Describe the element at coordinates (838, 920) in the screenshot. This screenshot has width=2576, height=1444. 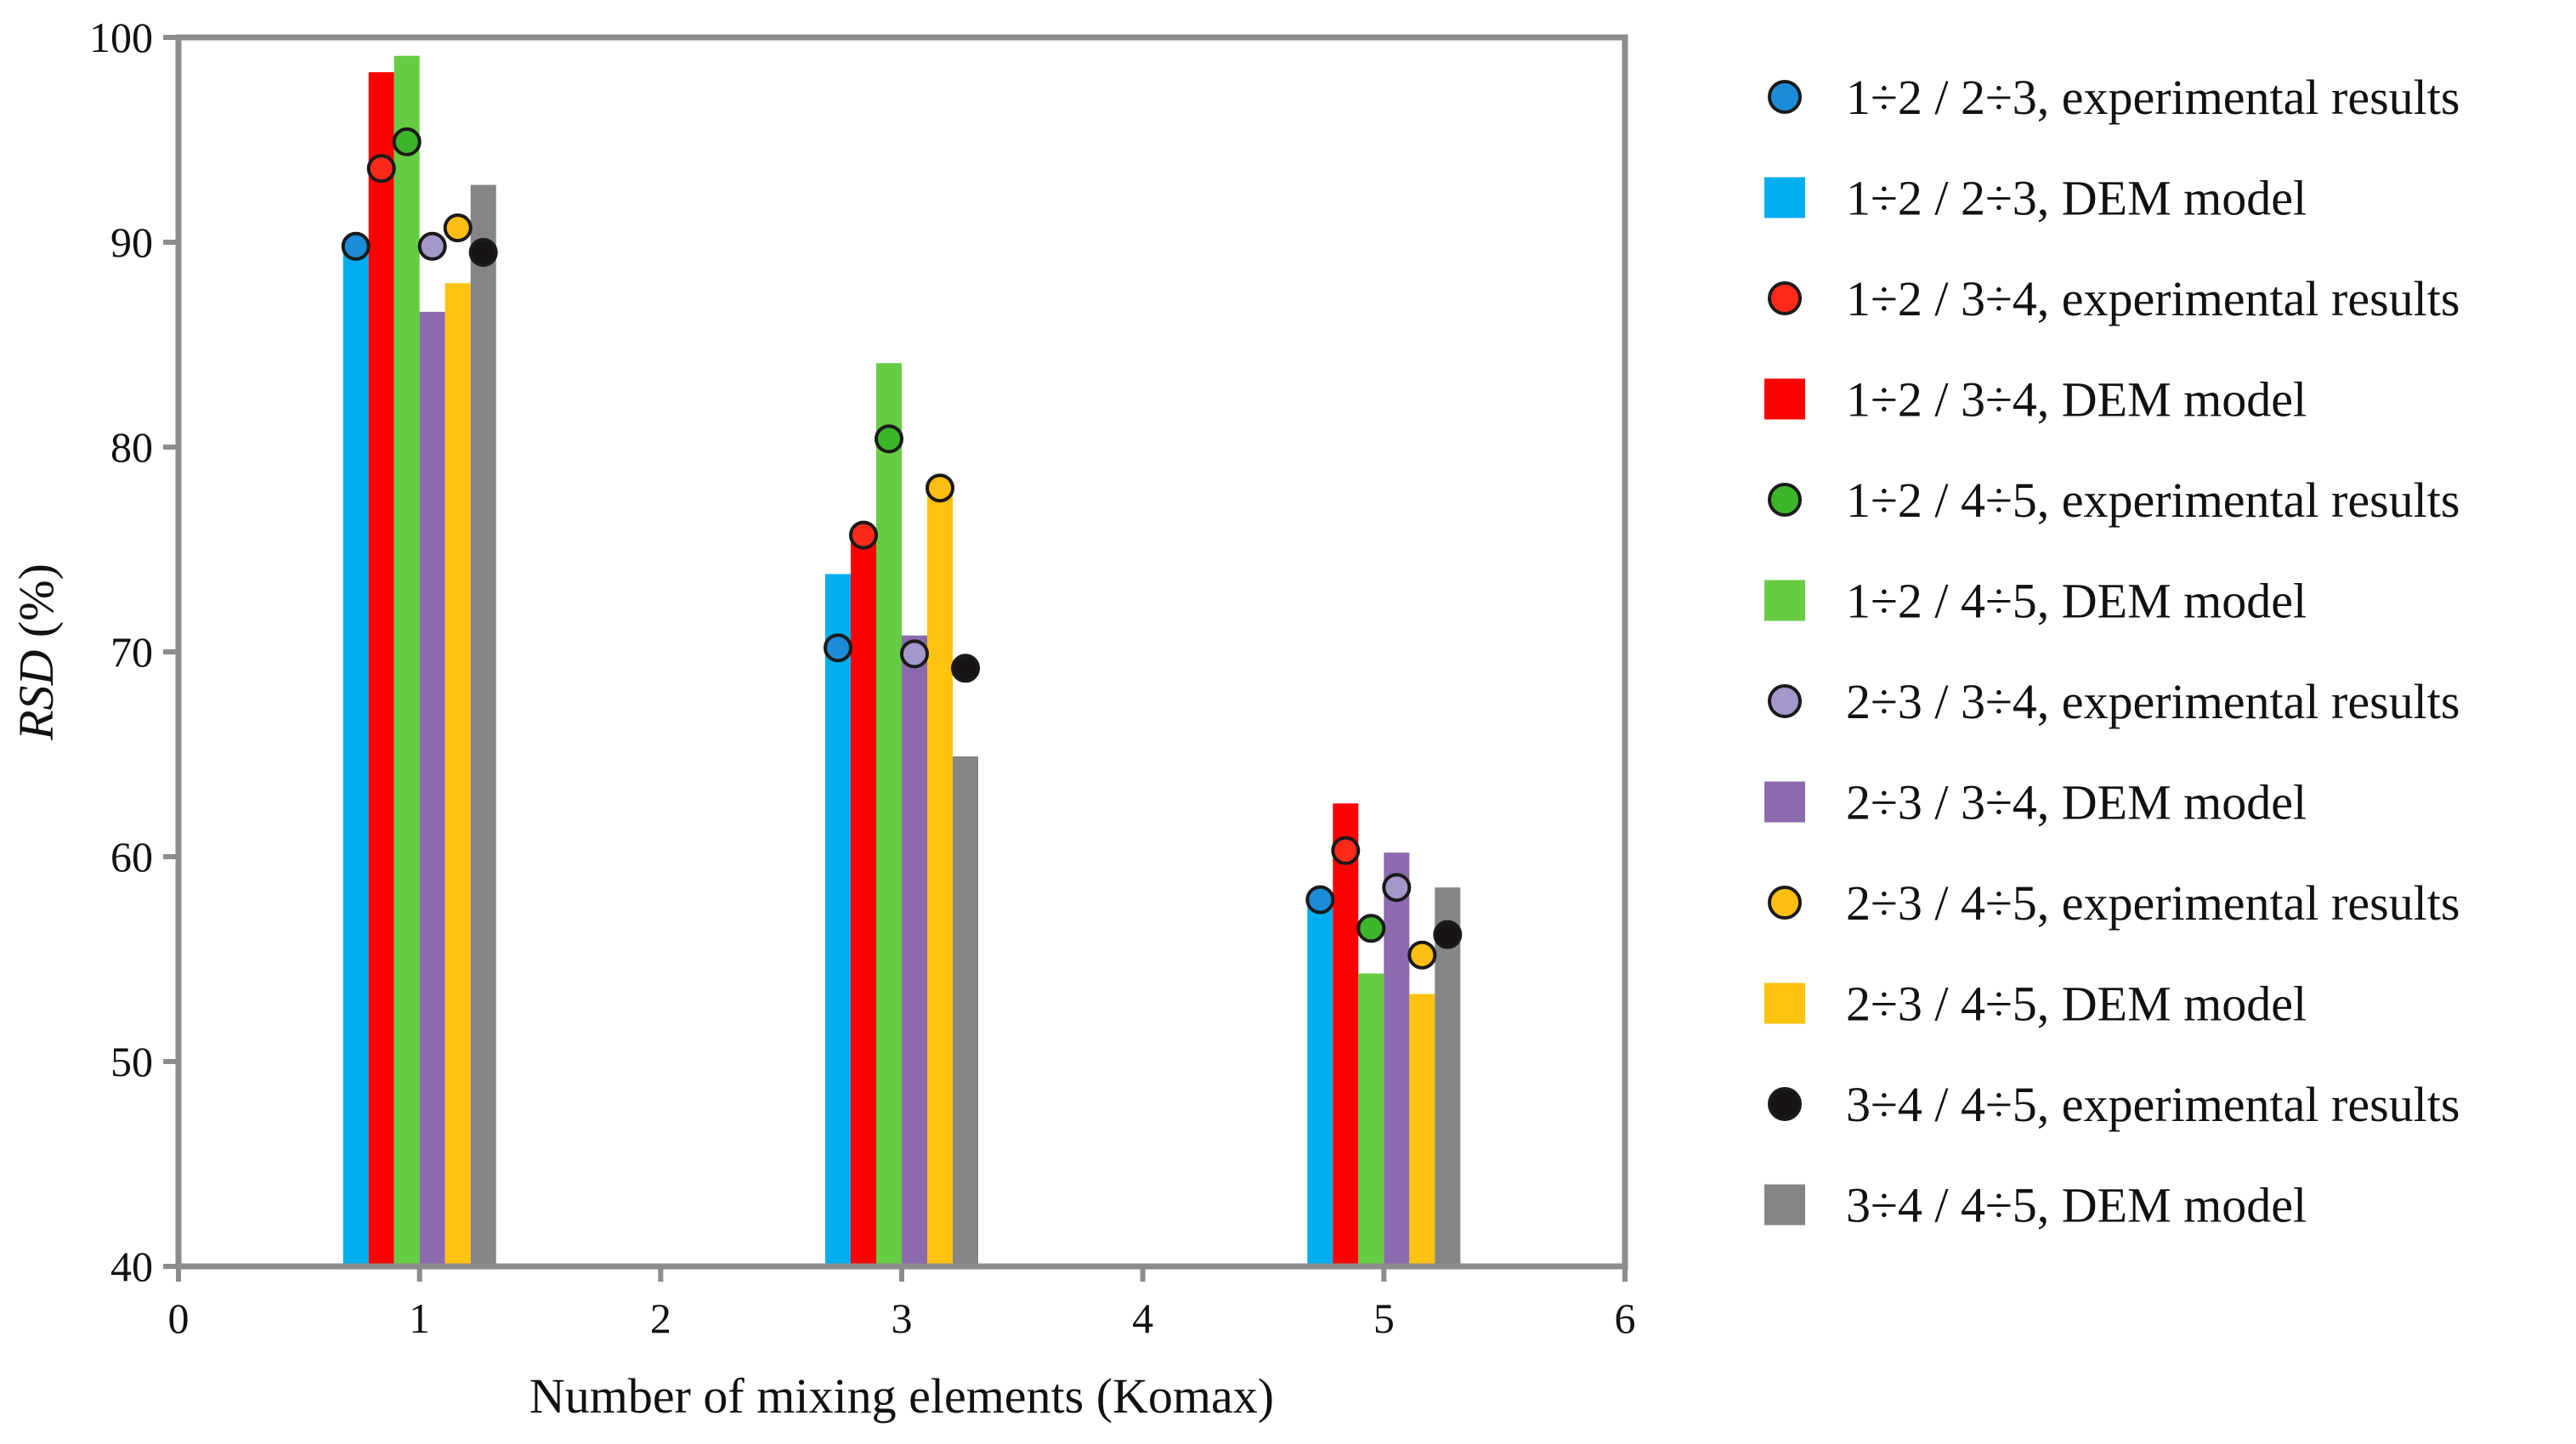
I see `bar-series-1-x3` at that location.